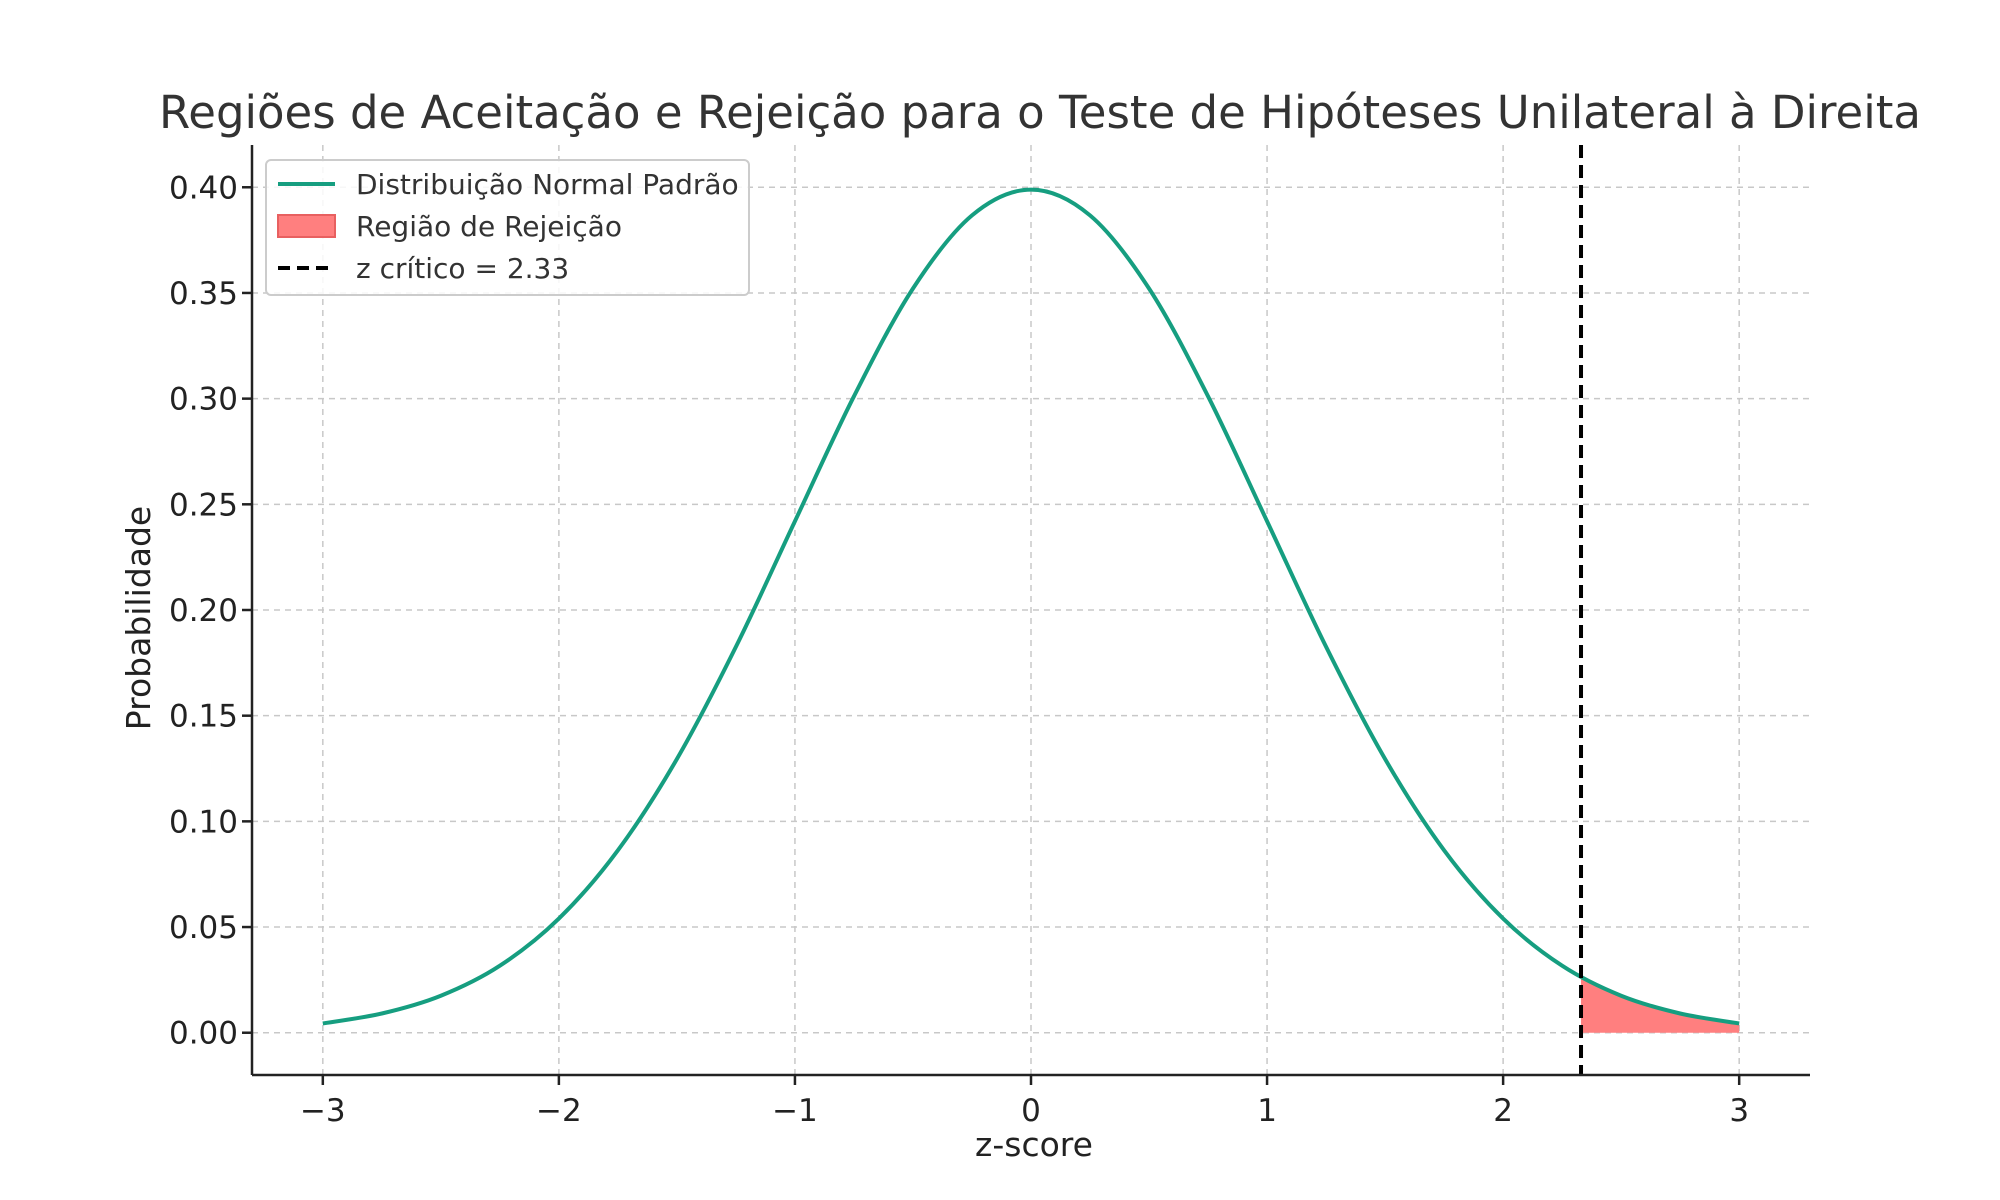 This screenshot has width=2000, height=1200. Describe the element at coordinates (203, 928) in the screenshot. I see `y-tick-label: 0.05` at that location.